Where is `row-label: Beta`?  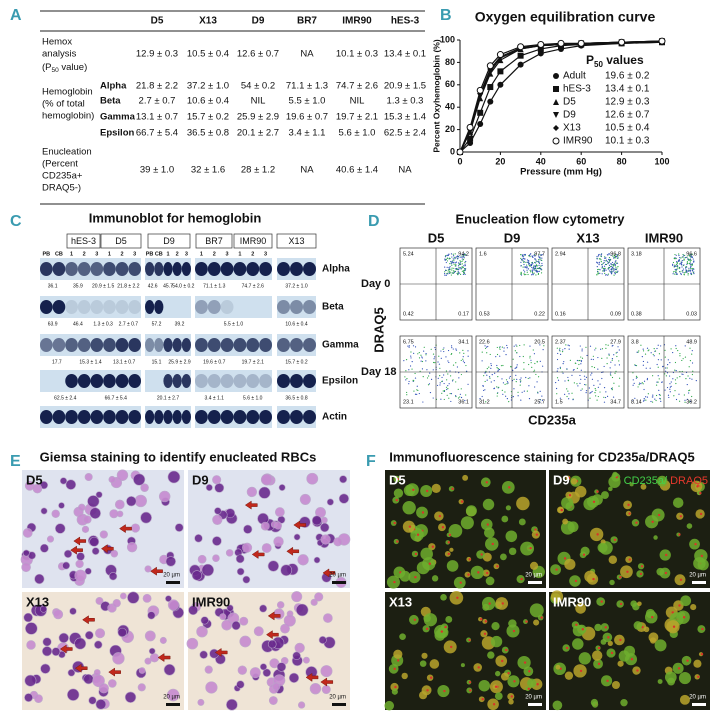
row-label: Beta is located at coordinates (333, 307).